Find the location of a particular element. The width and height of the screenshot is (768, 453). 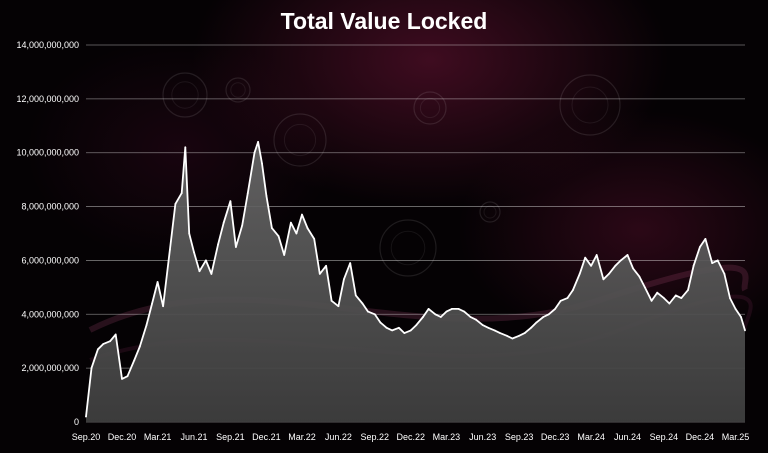

x-tick-label: Sep.21 is located at coordinates (230, 437).